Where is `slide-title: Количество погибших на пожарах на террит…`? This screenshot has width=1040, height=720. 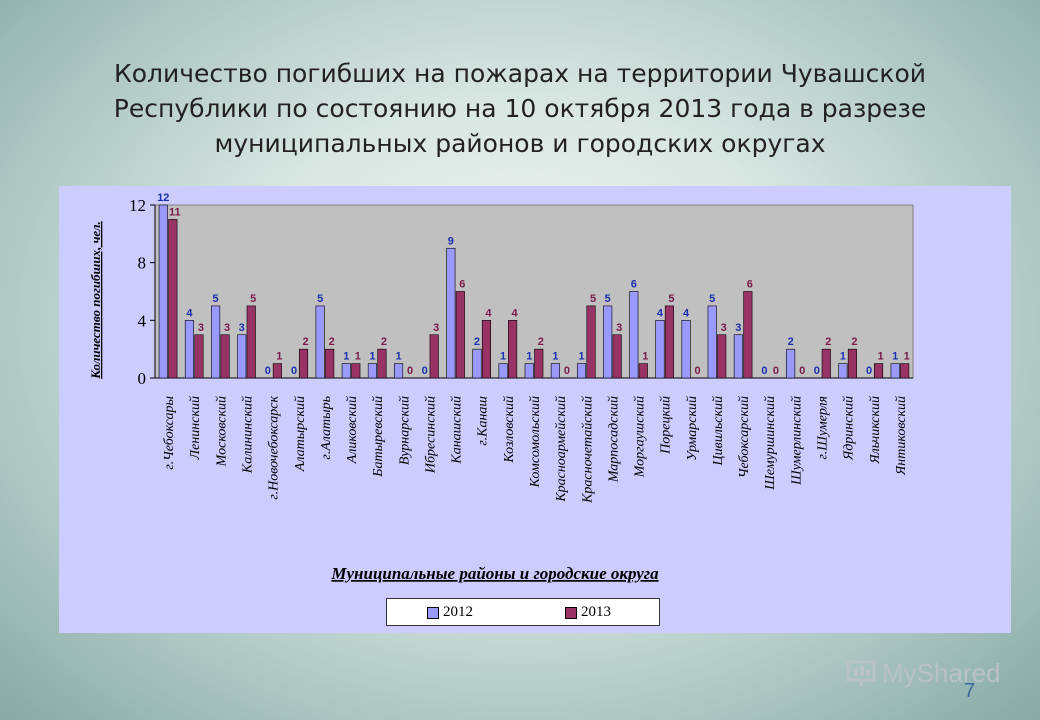 slide-title: Количество погибших на пожарах на террит… is located at coordinates (520, 108).